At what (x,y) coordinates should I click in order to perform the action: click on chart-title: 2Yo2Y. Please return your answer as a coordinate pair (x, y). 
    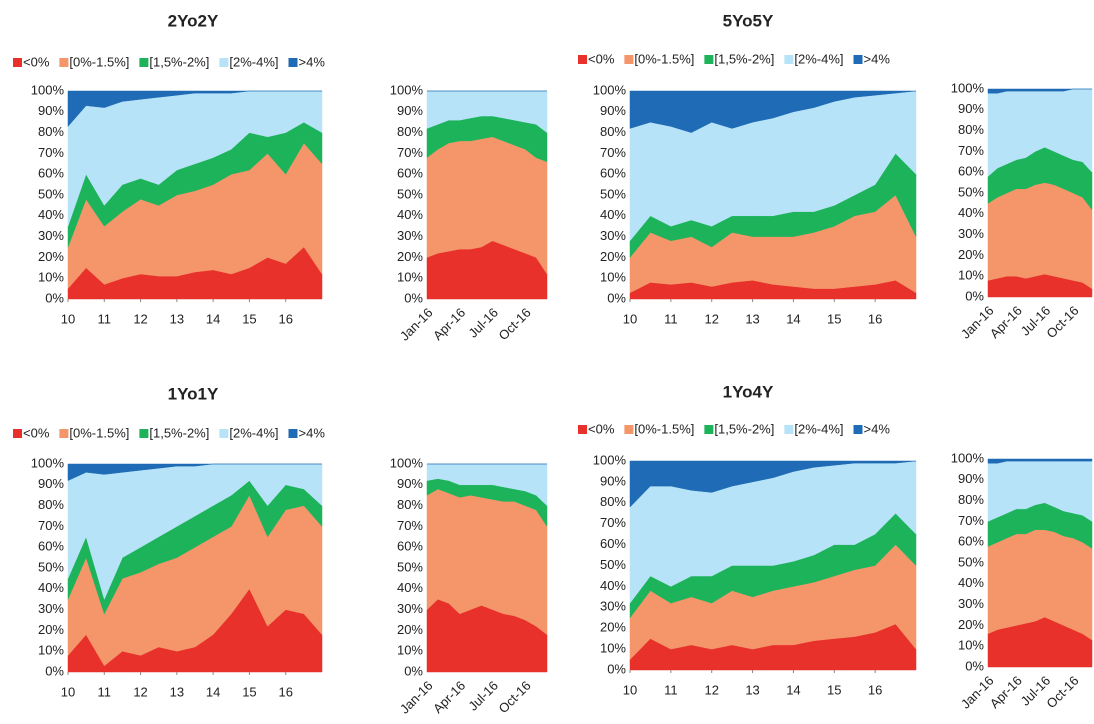
    Looking at the image, I should click on (193, 20).